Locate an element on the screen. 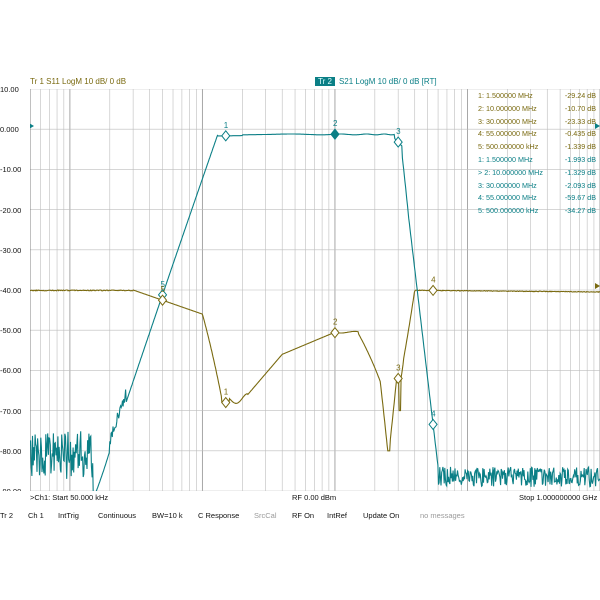 This screenshot has width=600, height=600. s21-ref-arrow is located at coordinates (32, 126).